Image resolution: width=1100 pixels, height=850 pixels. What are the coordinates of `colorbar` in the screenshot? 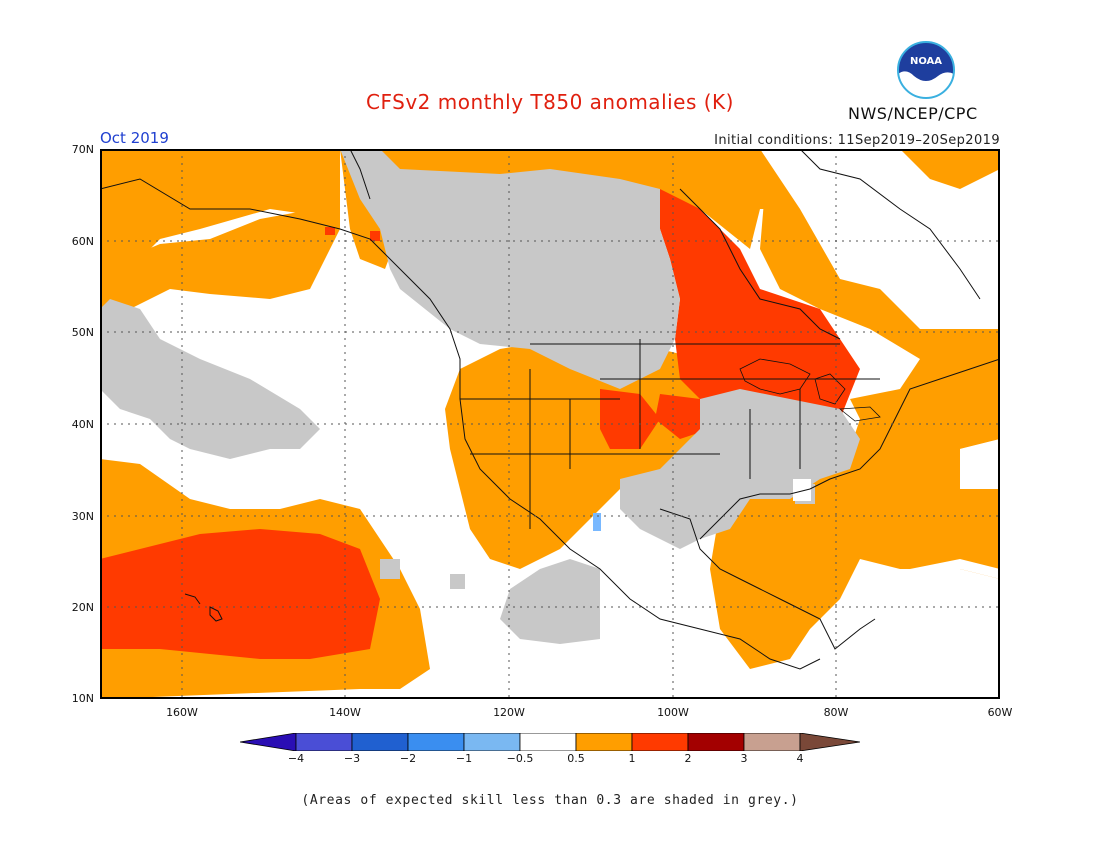 It's located at (550, 742).